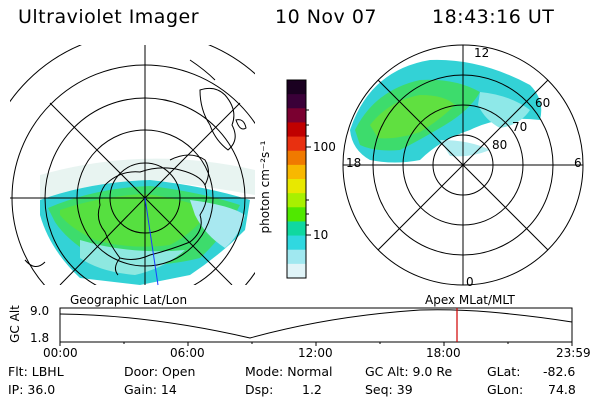 Image resolution: width=600 pixels, height=400 pixels. I want to click on colorbar-frame, so click(296, 179).